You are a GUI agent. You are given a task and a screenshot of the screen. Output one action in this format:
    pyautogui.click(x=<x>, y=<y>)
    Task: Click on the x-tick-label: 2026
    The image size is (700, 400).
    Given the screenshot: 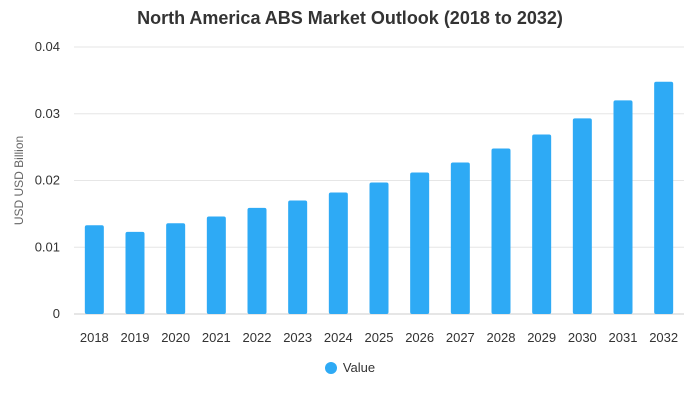 What is the action you would take?
    pyautogui.click(x=419, y=337)
    